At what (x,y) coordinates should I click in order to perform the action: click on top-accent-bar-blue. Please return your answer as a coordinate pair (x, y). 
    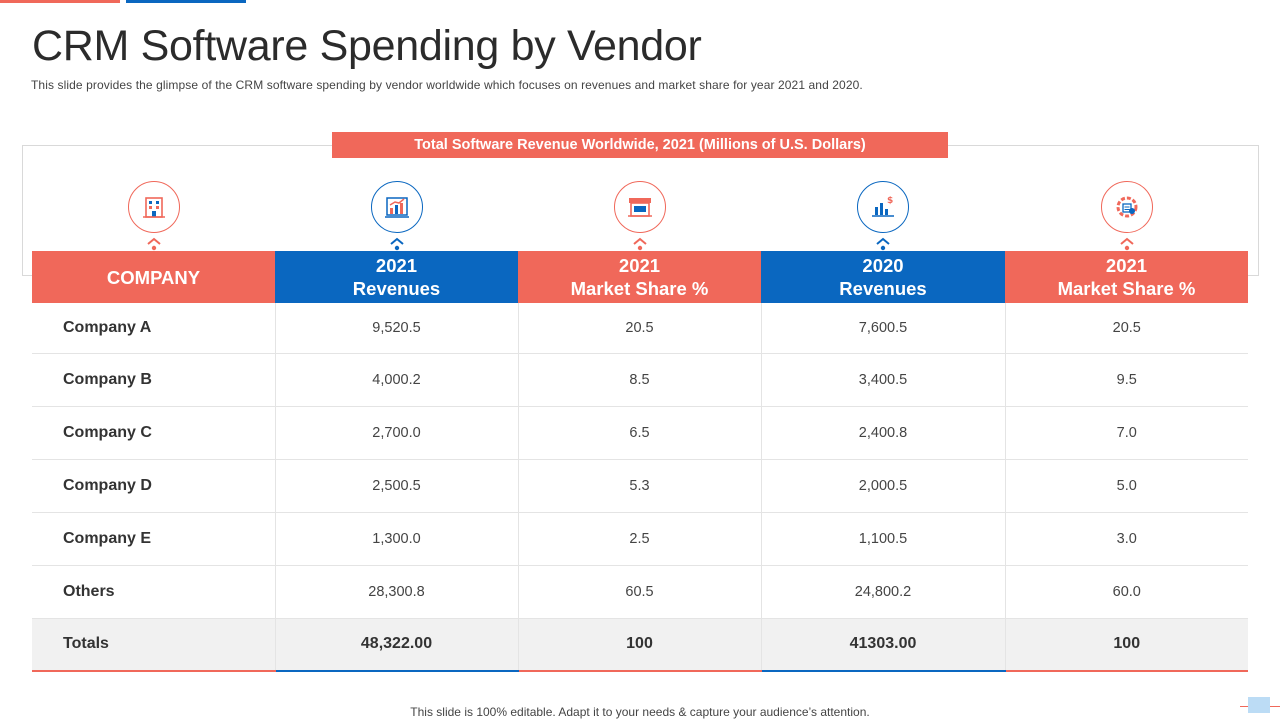
    Looking at the image, I should click on (186, 1).